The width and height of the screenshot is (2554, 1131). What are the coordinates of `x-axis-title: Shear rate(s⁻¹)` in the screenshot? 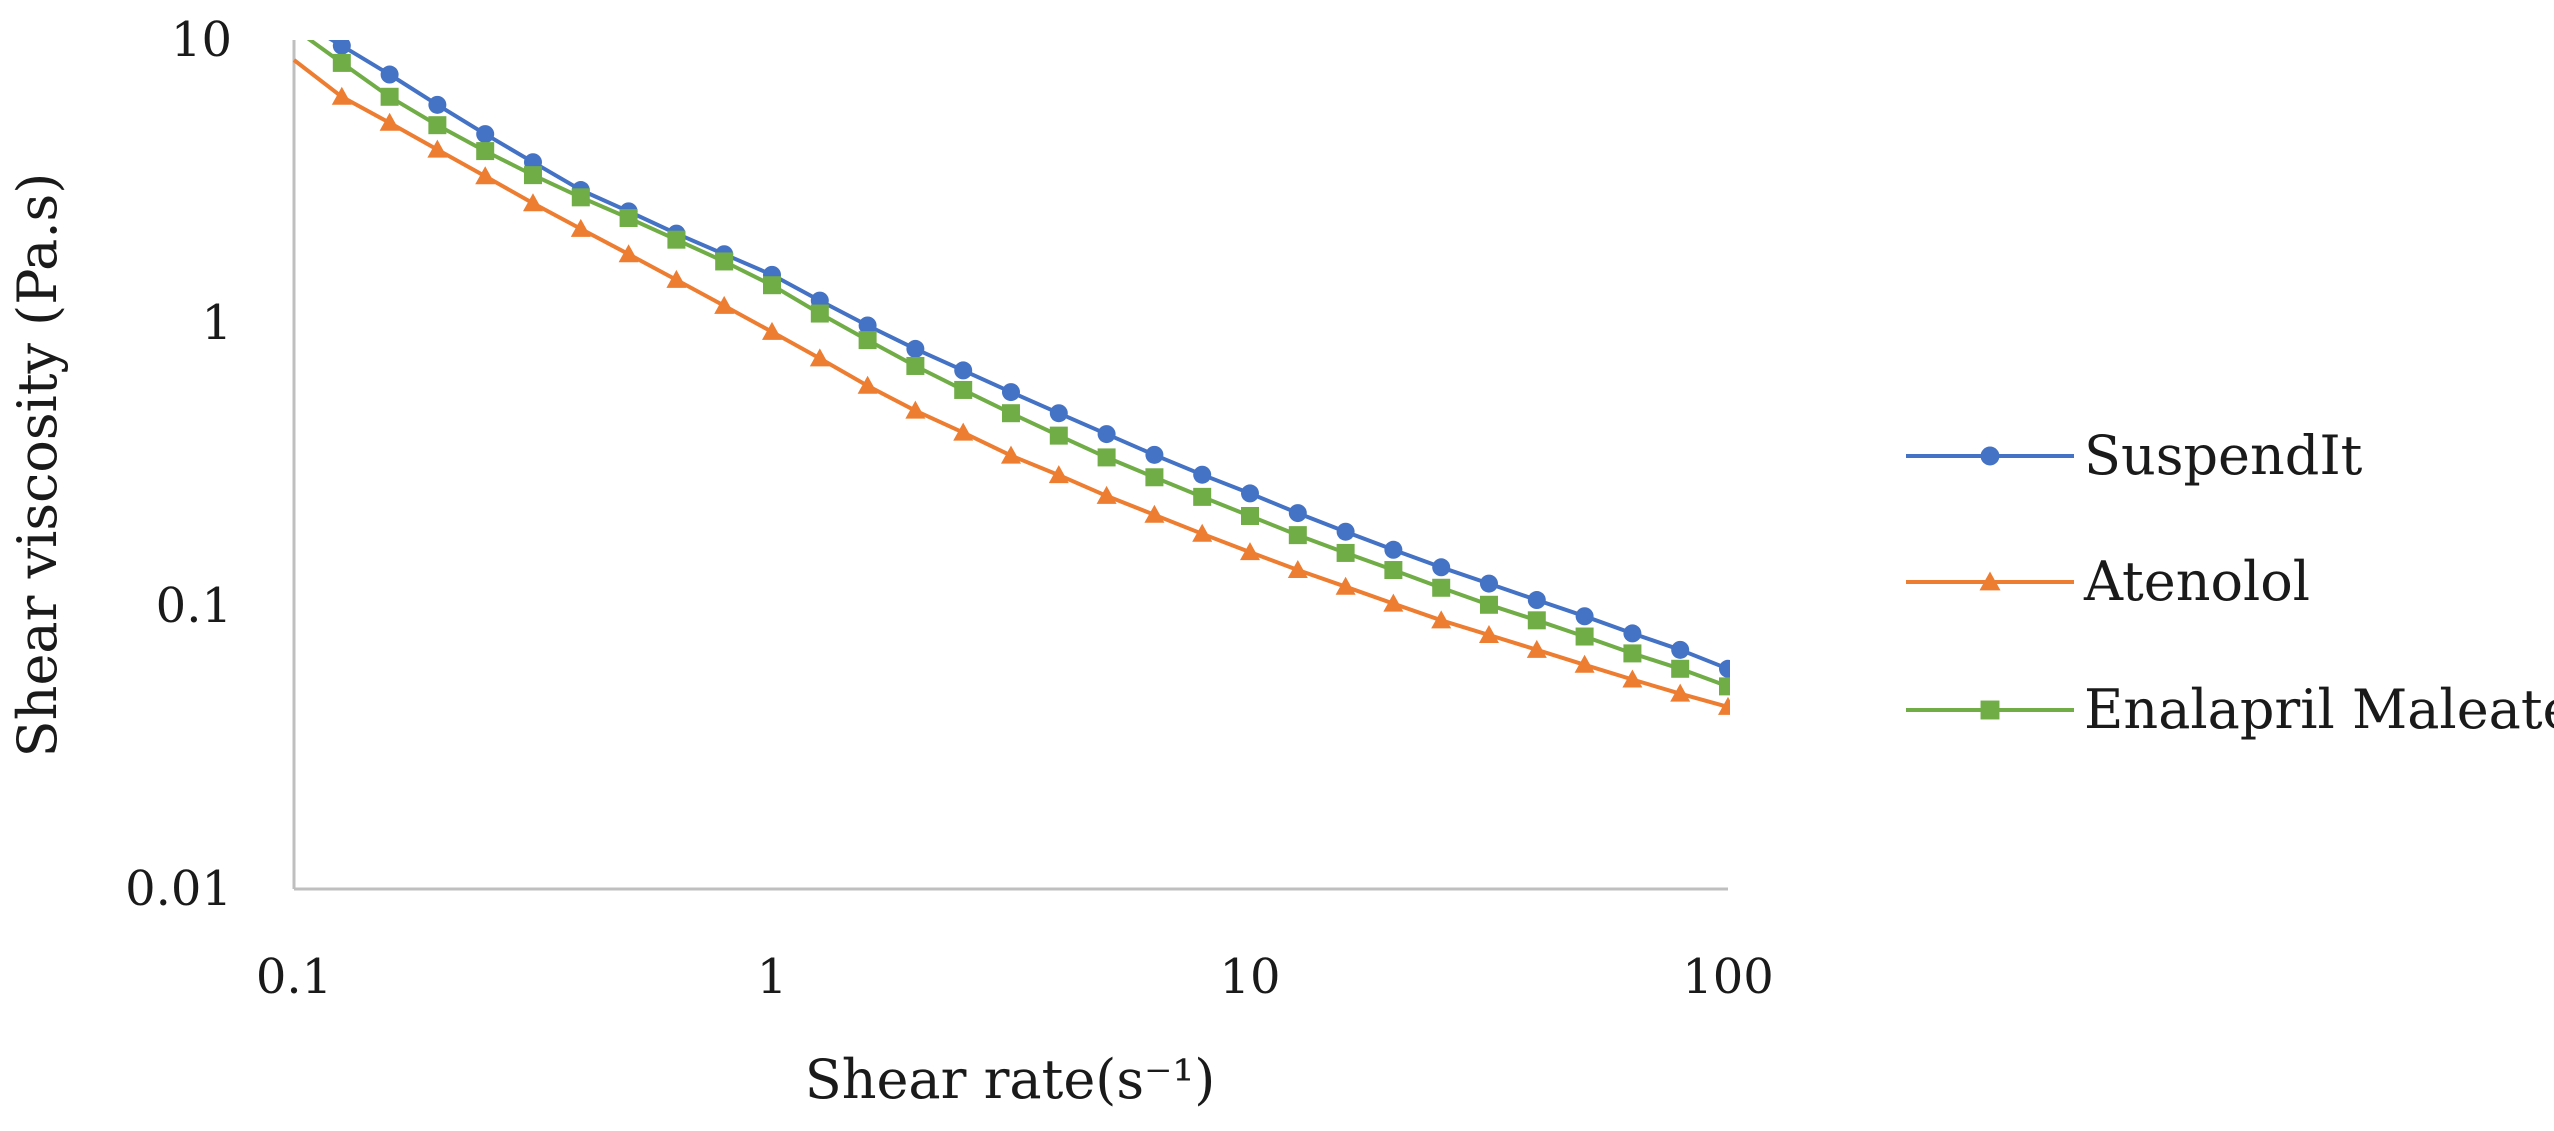 It's located at (1010, 1079).